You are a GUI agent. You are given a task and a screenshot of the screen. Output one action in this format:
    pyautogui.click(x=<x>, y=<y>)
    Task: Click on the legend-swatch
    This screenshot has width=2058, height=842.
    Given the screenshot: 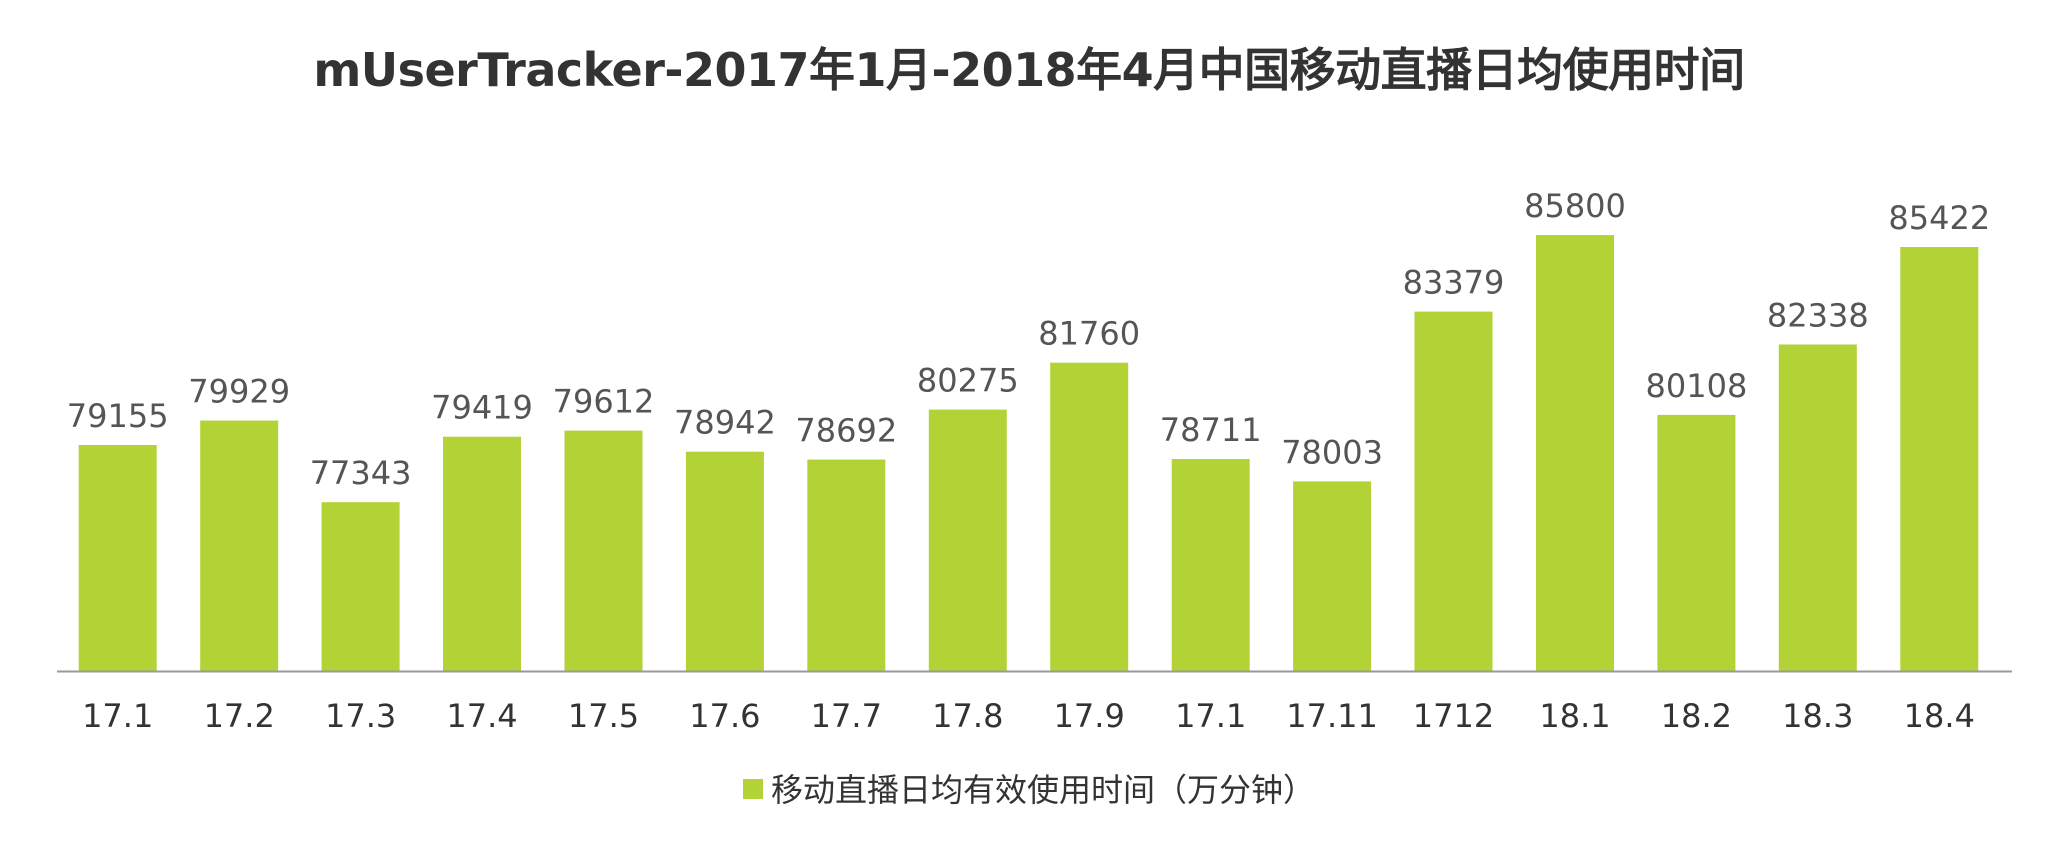 What is the action you would take?
    pyautogui.click(x=752, y=789)
    